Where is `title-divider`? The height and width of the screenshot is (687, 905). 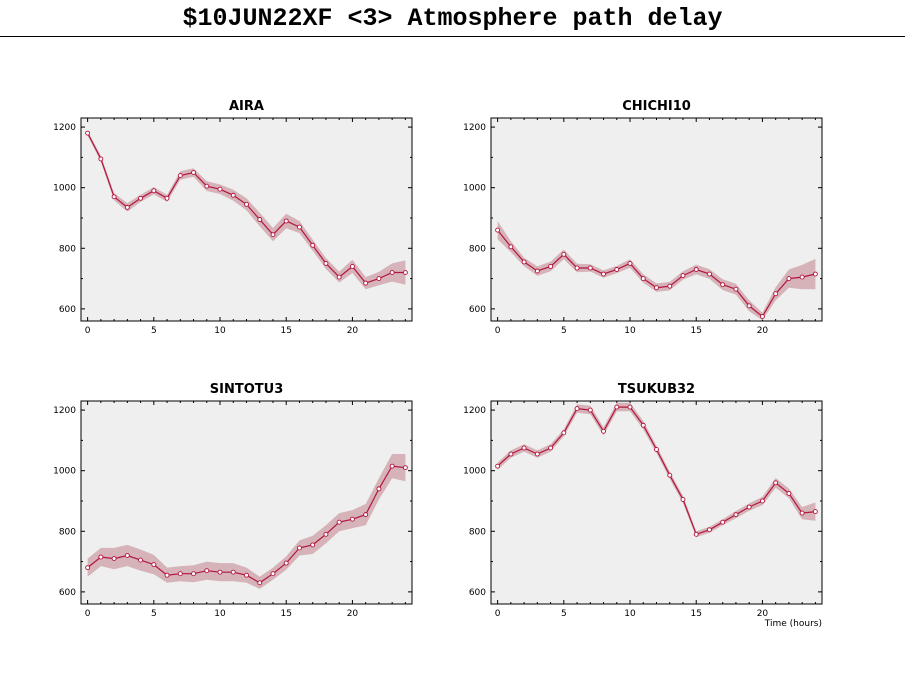
title-divider is located at coordinates (452, 36).